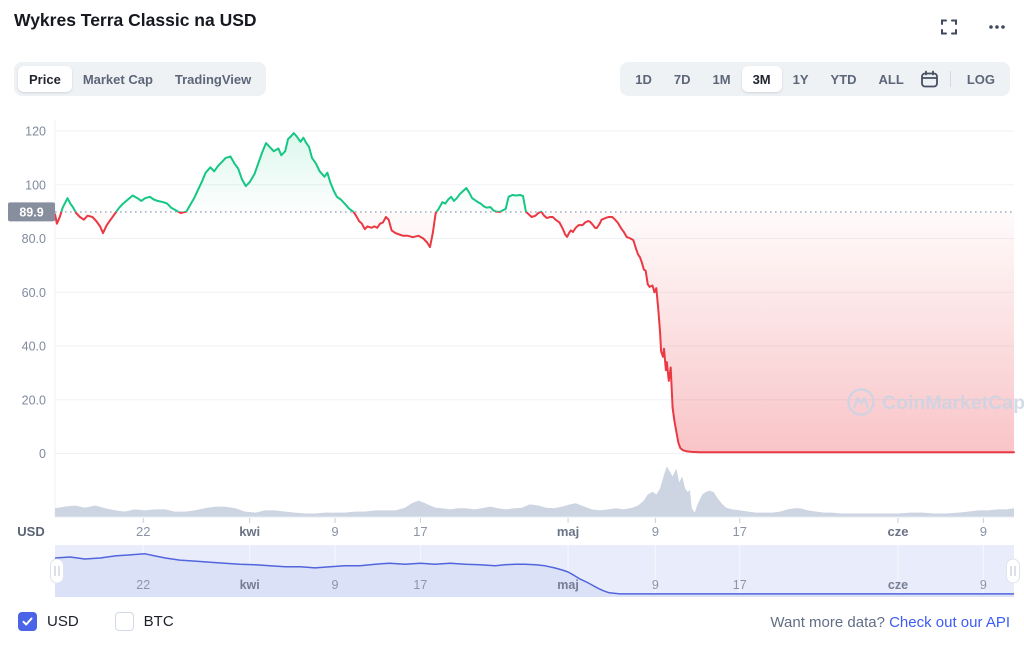  What do you see at coordinates (124, 621) in the screenshot?
I see `btc-checkbox` at bounding box center [124, 621].